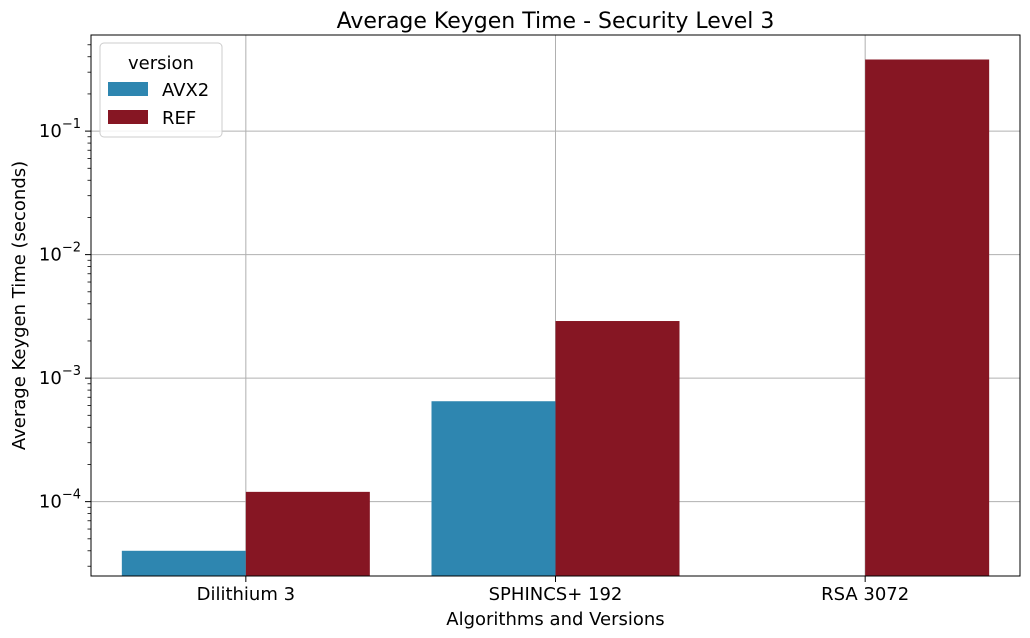  What do you see at coordinates (185, 90) in the screenshot?
I see `legend-label: AVX2` at bounding box center [185, 90].